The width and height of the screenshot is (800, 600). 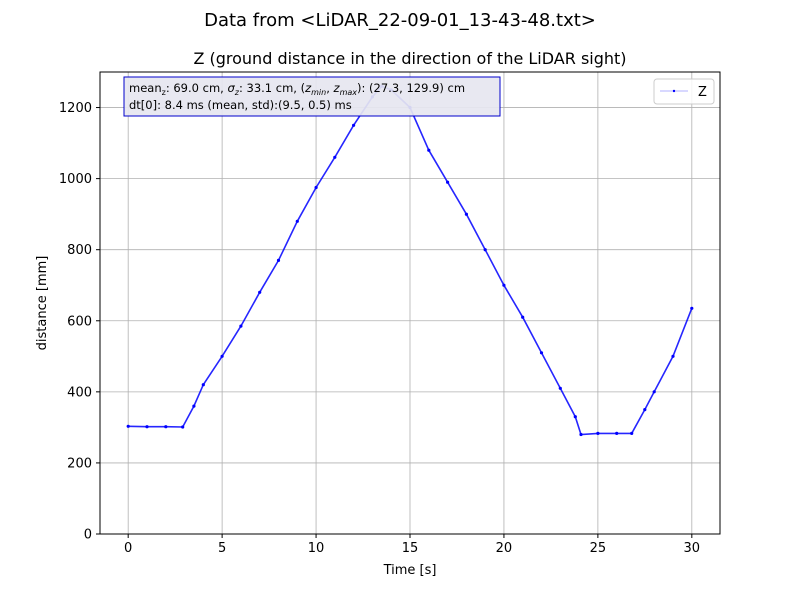 What do you see at coordinates (237, 92) in the screenshot?
I see `stats-sigma-subscript: z` at bounding box center [237, 92].